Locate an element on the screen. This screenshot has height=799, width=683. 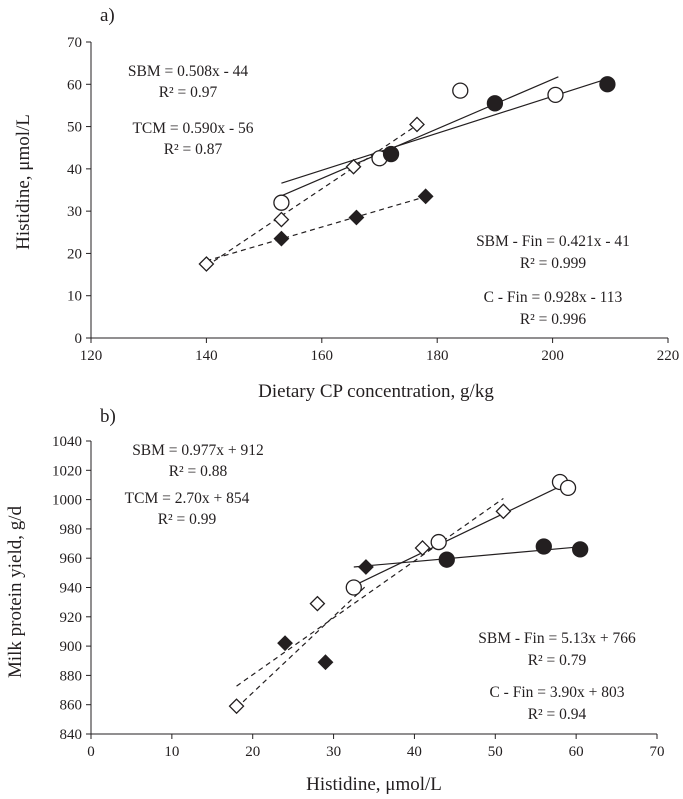
y-tick-label: 840 is located at coordinates (71, 735).